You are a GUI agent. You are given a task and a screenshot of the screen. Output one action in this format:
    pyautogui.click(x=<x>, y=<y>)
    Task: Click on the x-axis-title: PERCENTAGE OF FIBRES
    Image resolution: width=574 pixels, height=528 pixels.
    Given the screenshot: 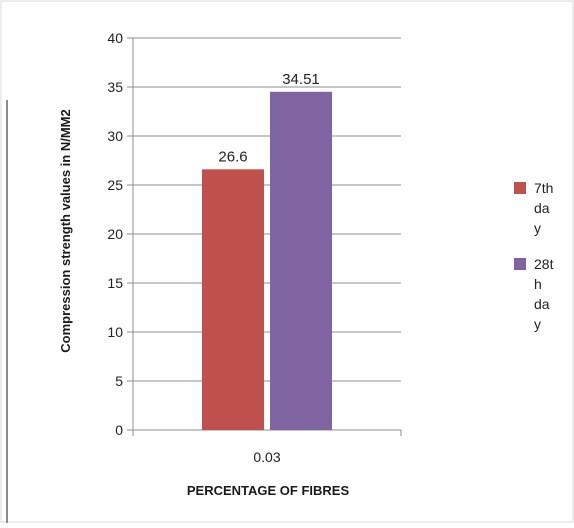 What is the action you would take?
    pyautogui.click(x=268, y=490)
    